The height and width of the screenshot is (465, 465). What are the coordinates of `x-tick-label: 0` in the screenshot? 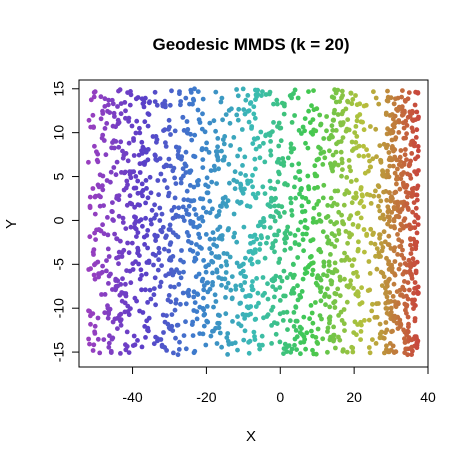 It's located at (280, 397).